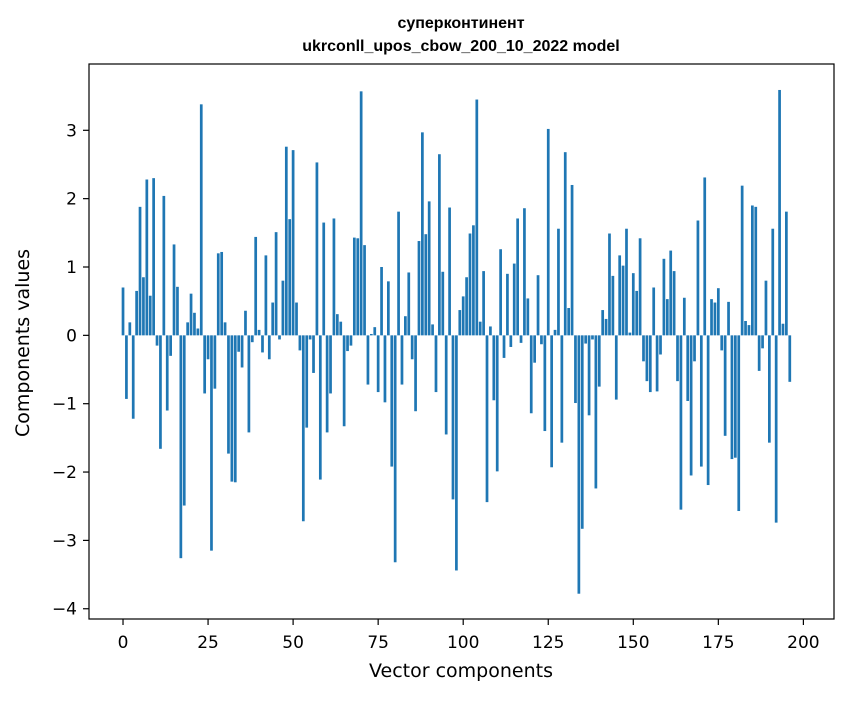 Image resolution: width=847 pixels, height=701 pixels. I want to click on chart-title: суперконтинент, so click(460, 23).